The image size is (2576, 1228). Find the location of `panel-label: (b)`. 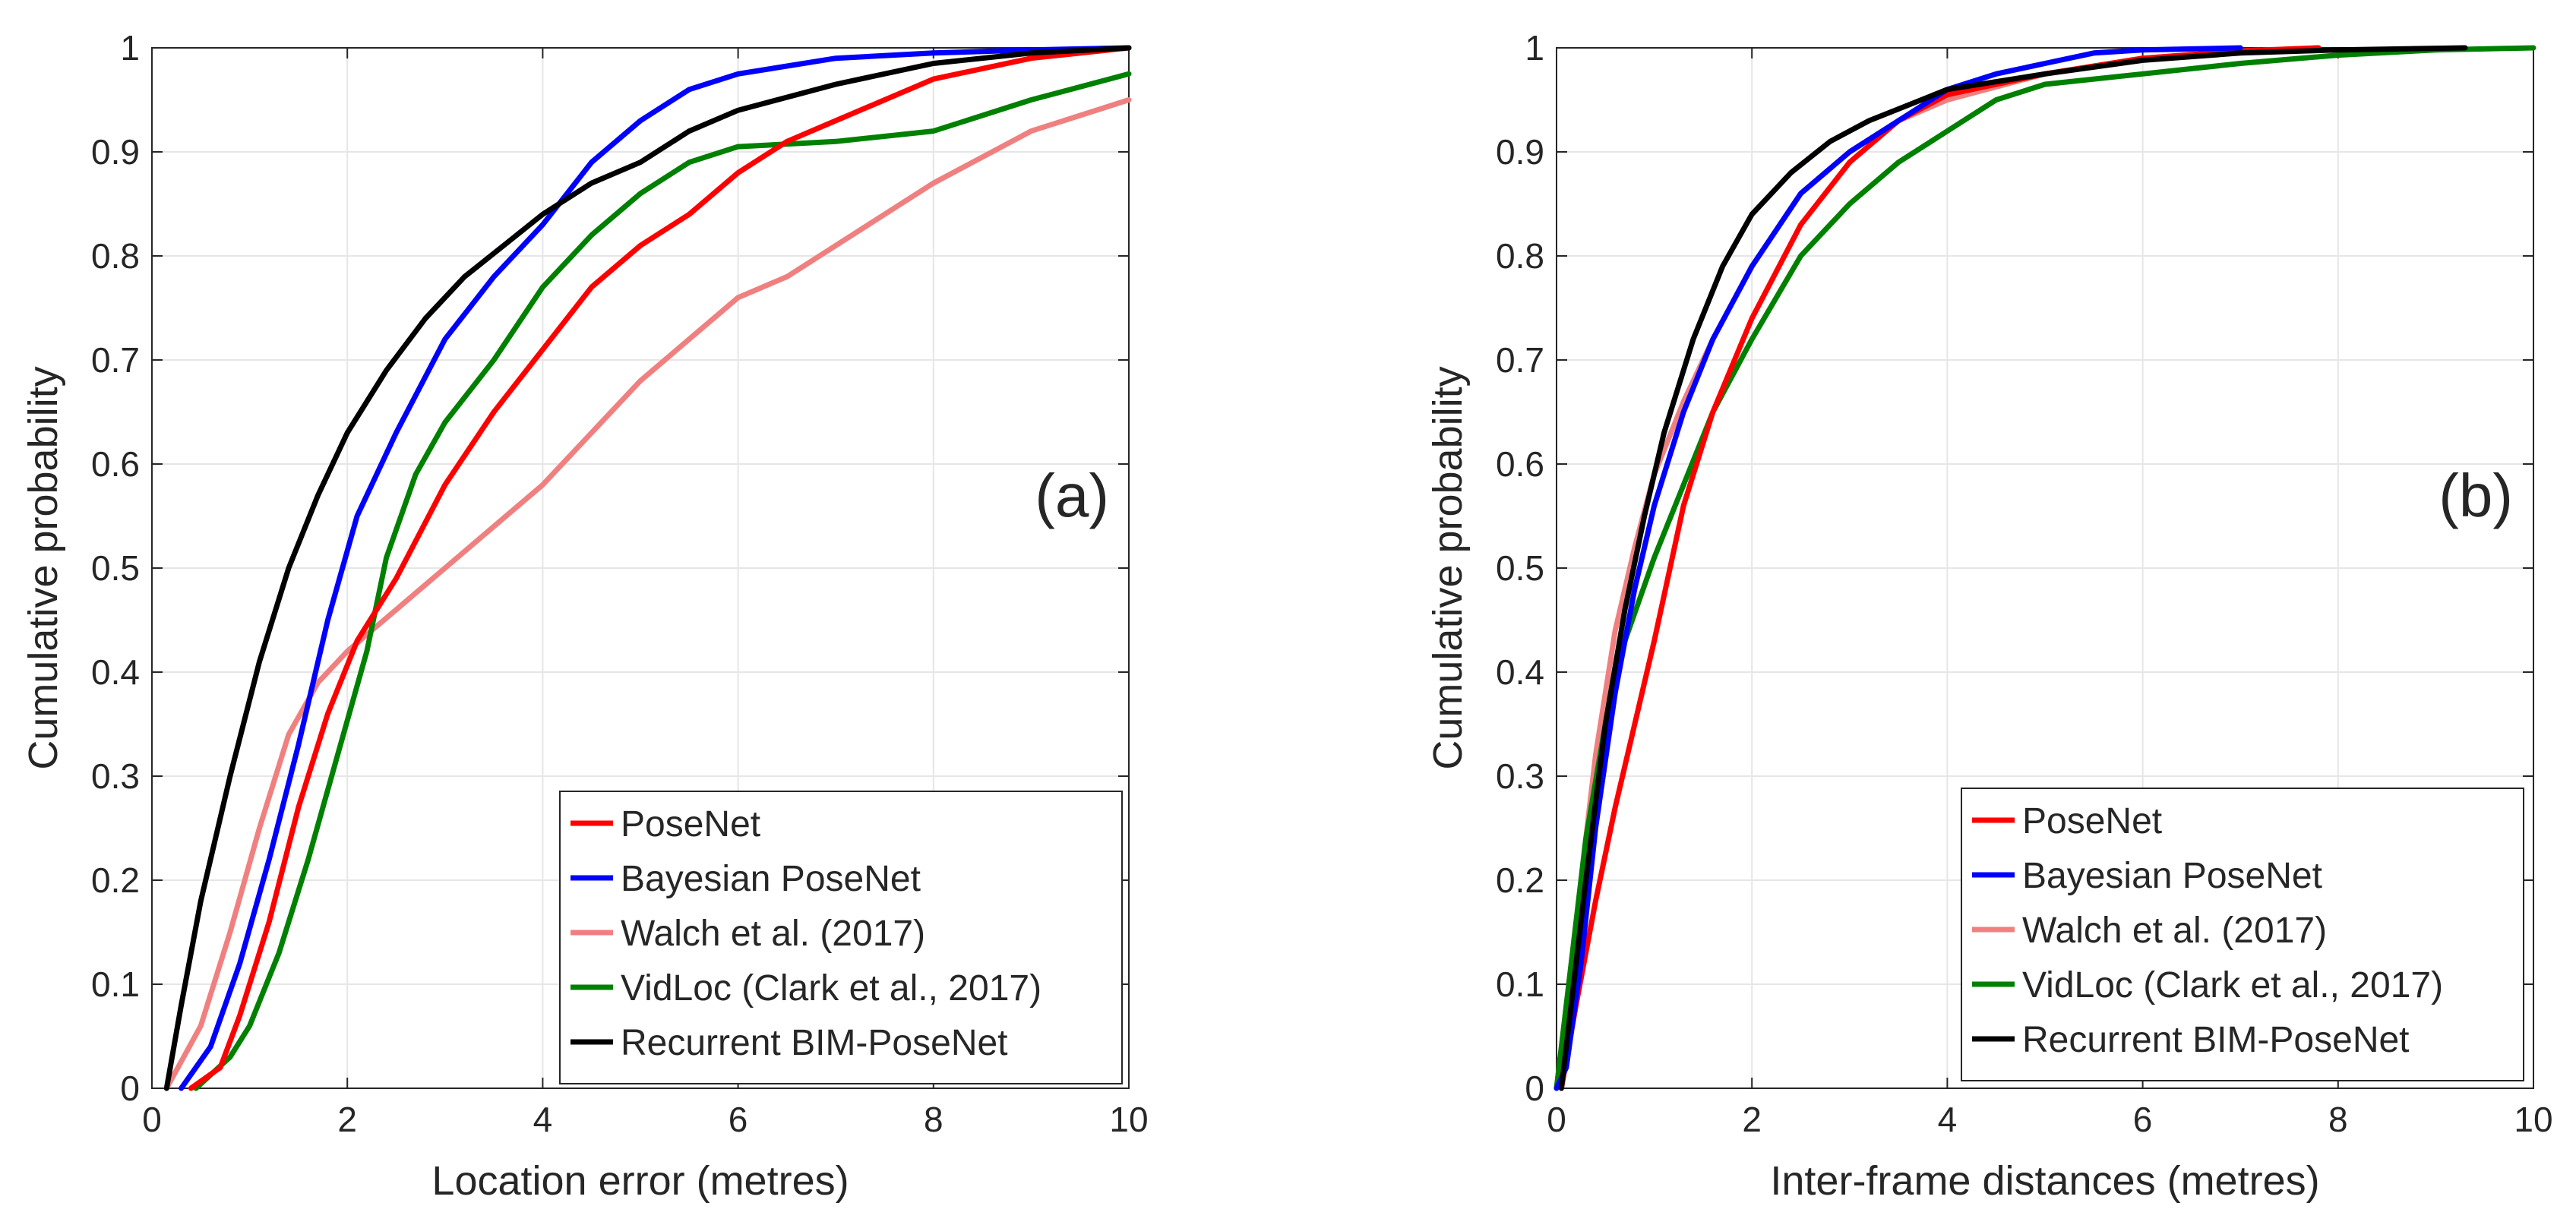

panel-label: (b) is located at coordinates (2476, 495).